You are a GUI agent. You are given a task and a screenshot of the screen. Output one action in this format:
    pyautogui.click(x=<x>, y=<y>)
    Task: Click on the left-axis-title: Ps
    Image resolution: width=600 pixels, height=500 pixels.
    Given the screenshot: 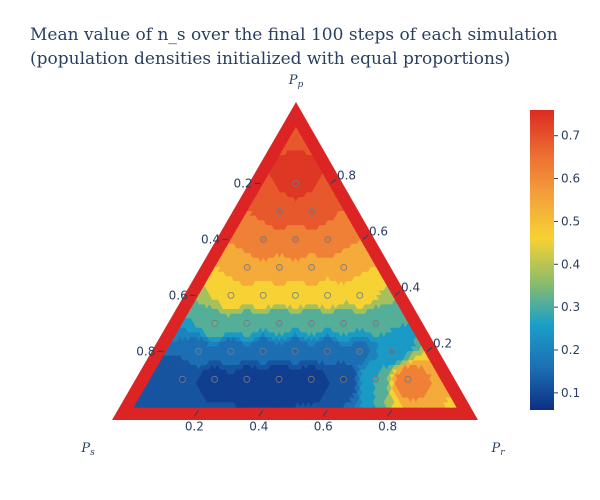 What is the action you would take?
    pyautogui.click(x=87, y=449)
    